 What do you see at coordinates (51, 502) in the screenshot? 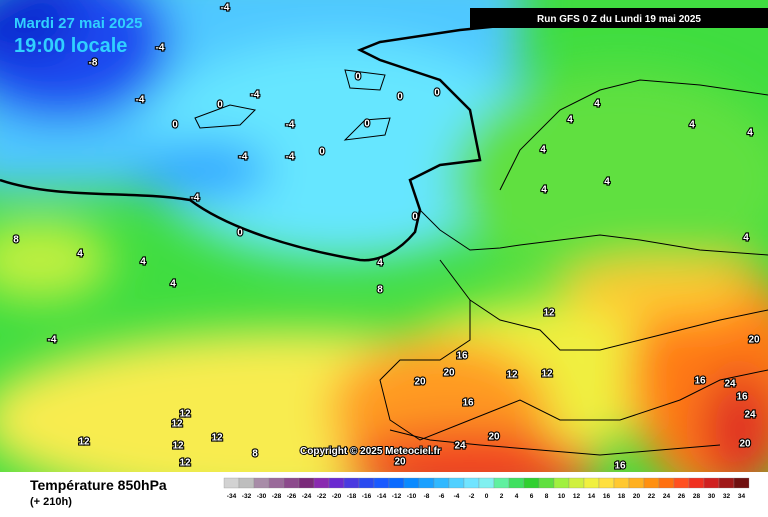
I see `lead-time: (+ 210h)` at bounding box center [51, 502].